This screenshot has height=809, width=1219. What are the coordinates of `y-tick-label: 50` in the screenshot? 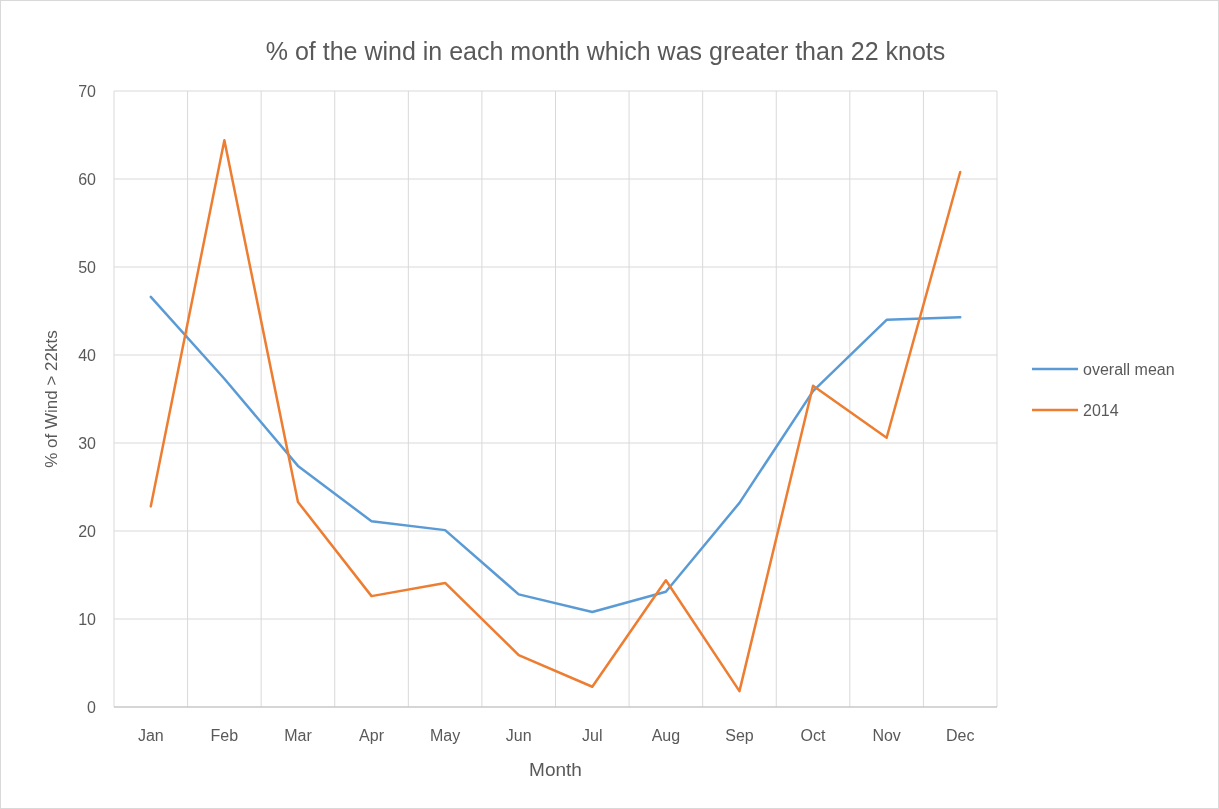 It's located at (87, 267).